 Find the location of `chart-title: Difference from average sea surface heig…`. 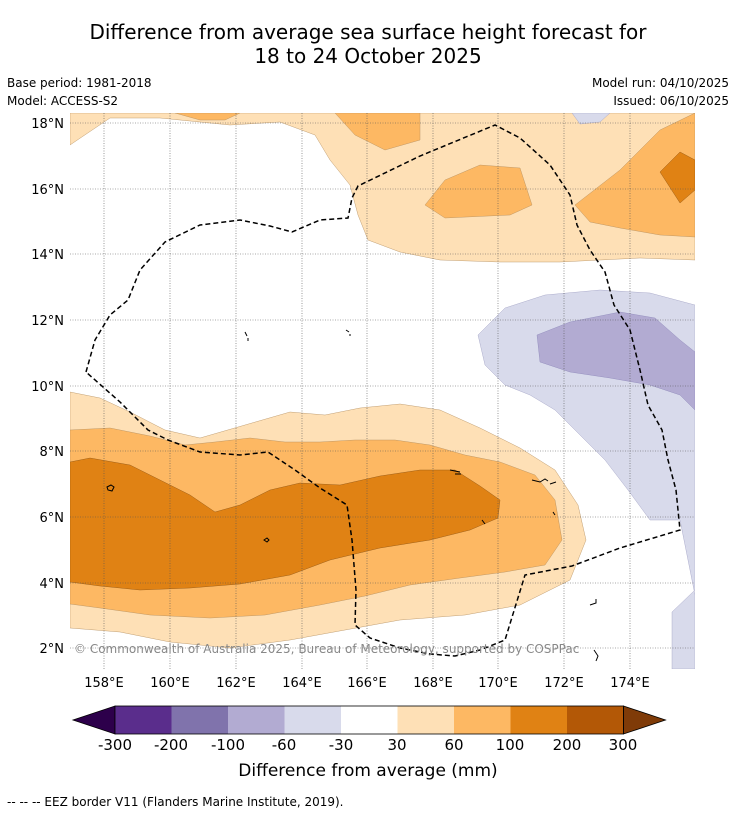

chart-title: Difference from average sea surface heig… is located at coordinates (368, 44).